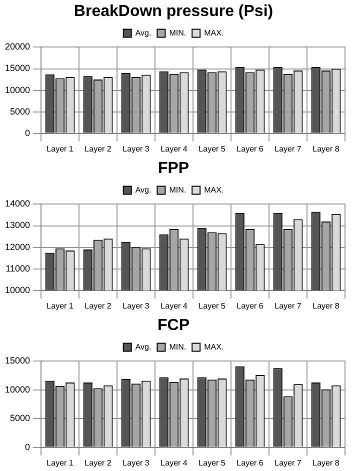 The width and height of the screenshot is (353, 471). Describe the element at coordinates (18, 268) in the screenshot. I see `y-tick-label: 11000` at that location.